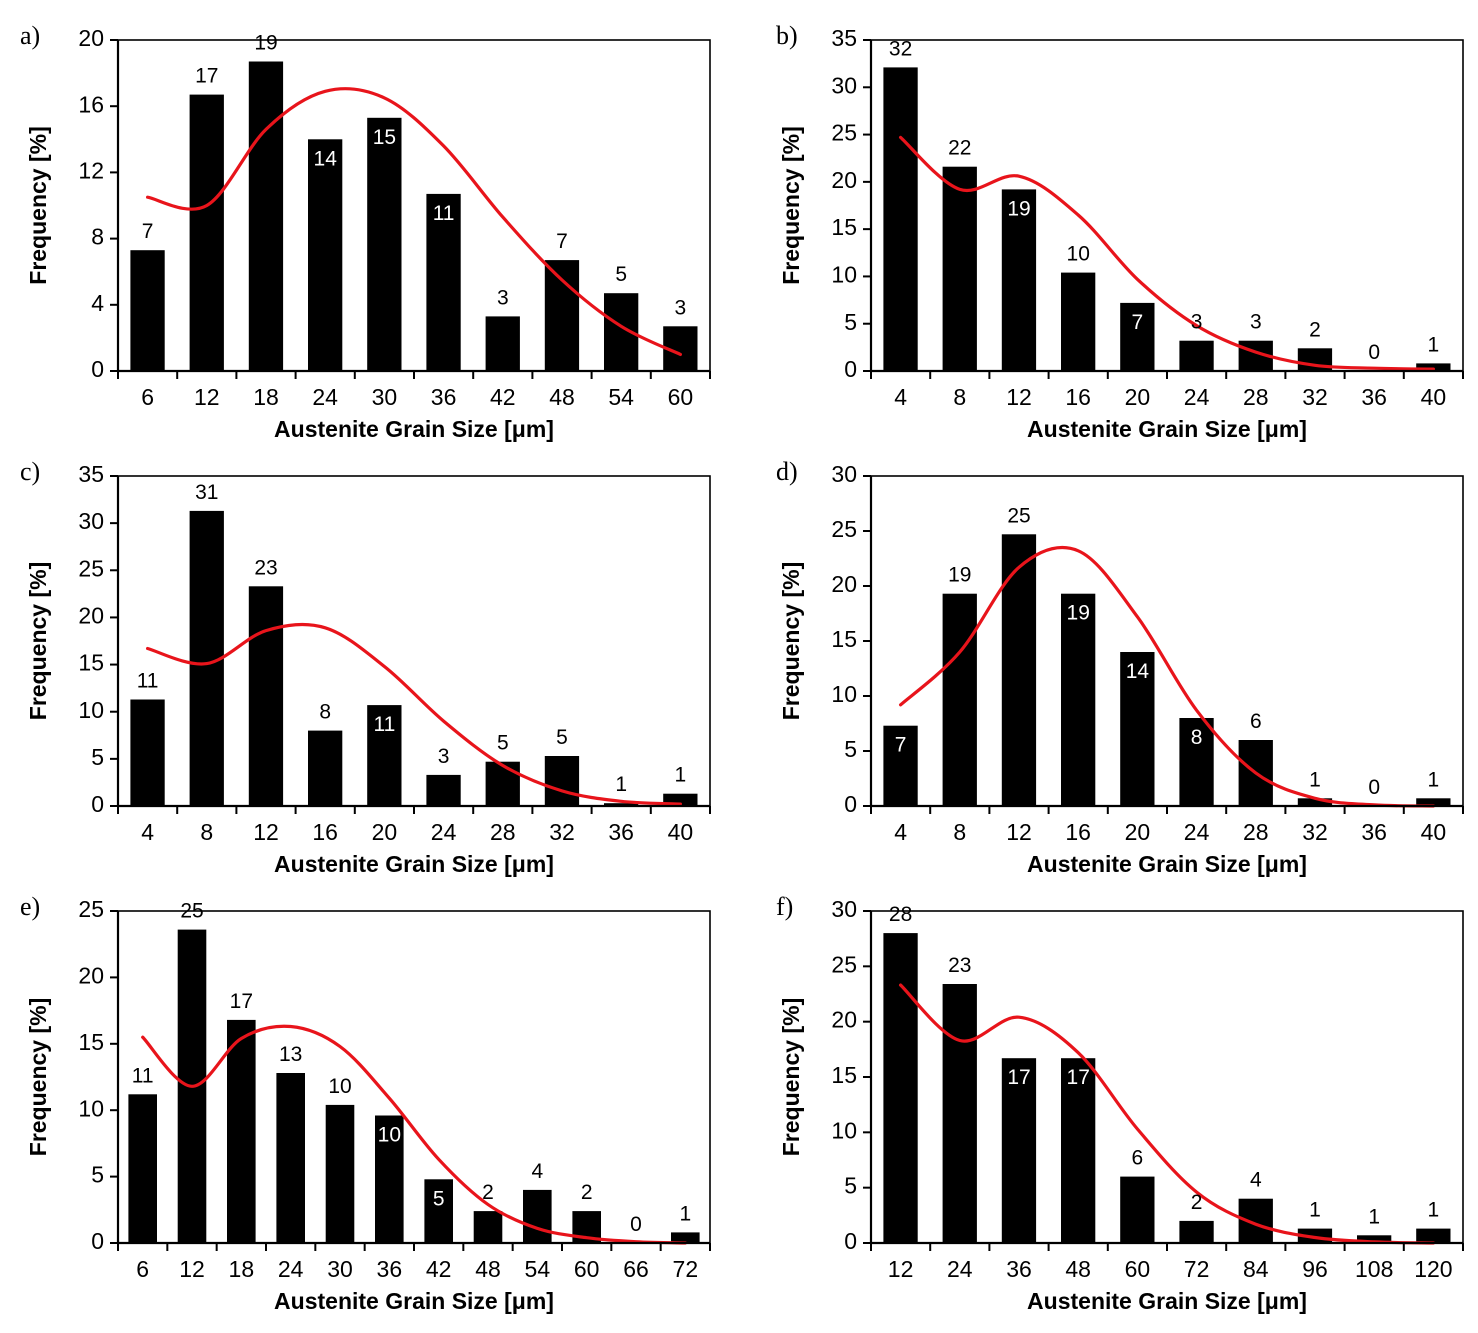 The width and height of the screenshot is (1478, 1333). Describe the element at coordinates (844, 38) in the screenshot. I see `y-tick-label: 35` at that location.